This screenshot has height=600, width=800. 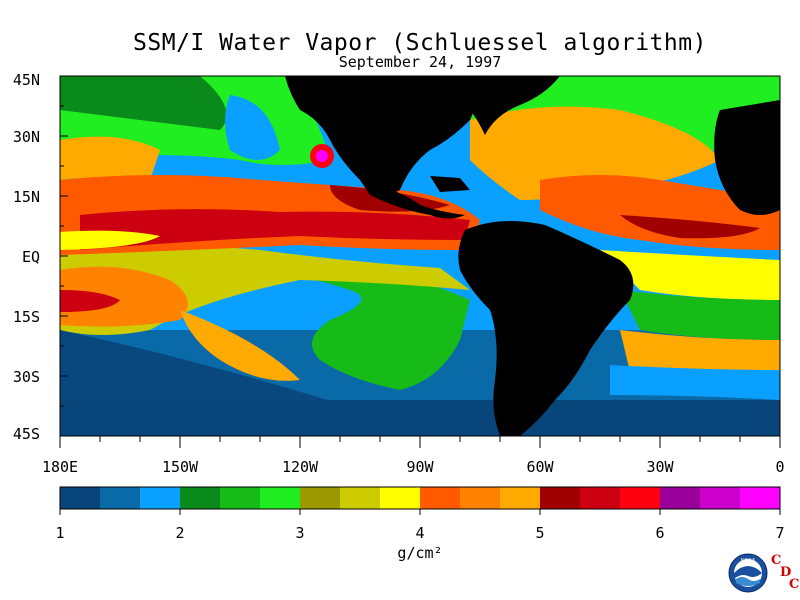 What do you see at coordinates (420, 442) in the screenshot?
I see `longitude-ticks` at bounding box center [420, 442].